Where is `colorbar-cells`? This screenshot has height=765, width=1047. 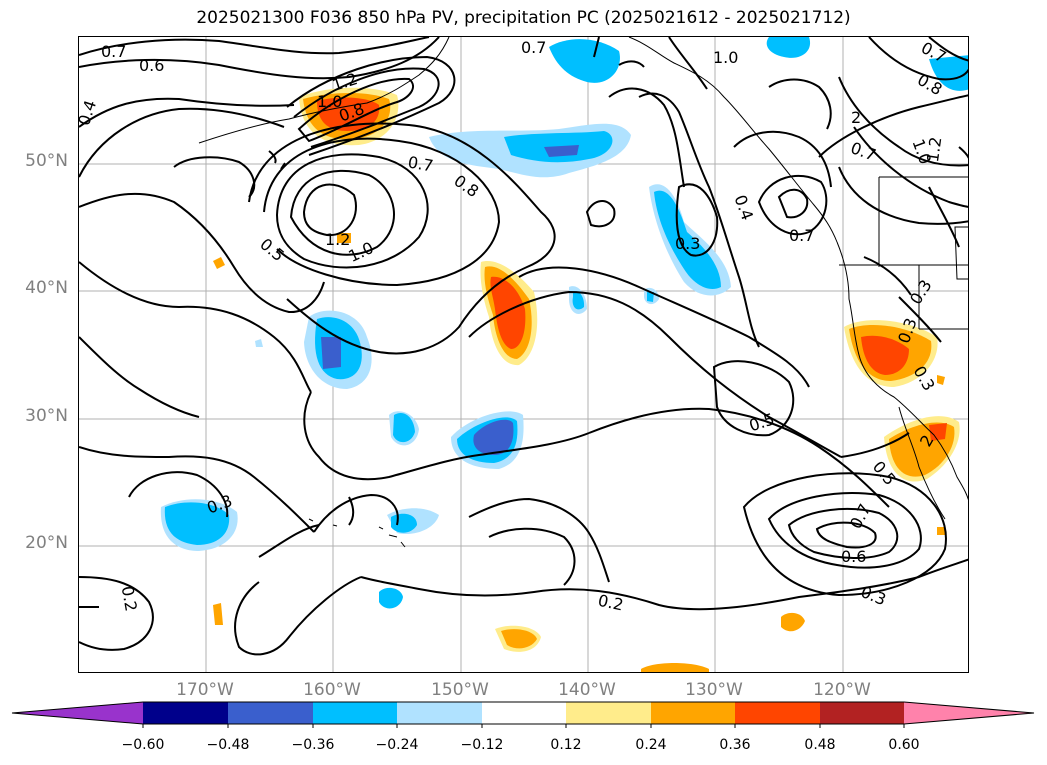 colorbar-cells is located at coordinates (523, 713).